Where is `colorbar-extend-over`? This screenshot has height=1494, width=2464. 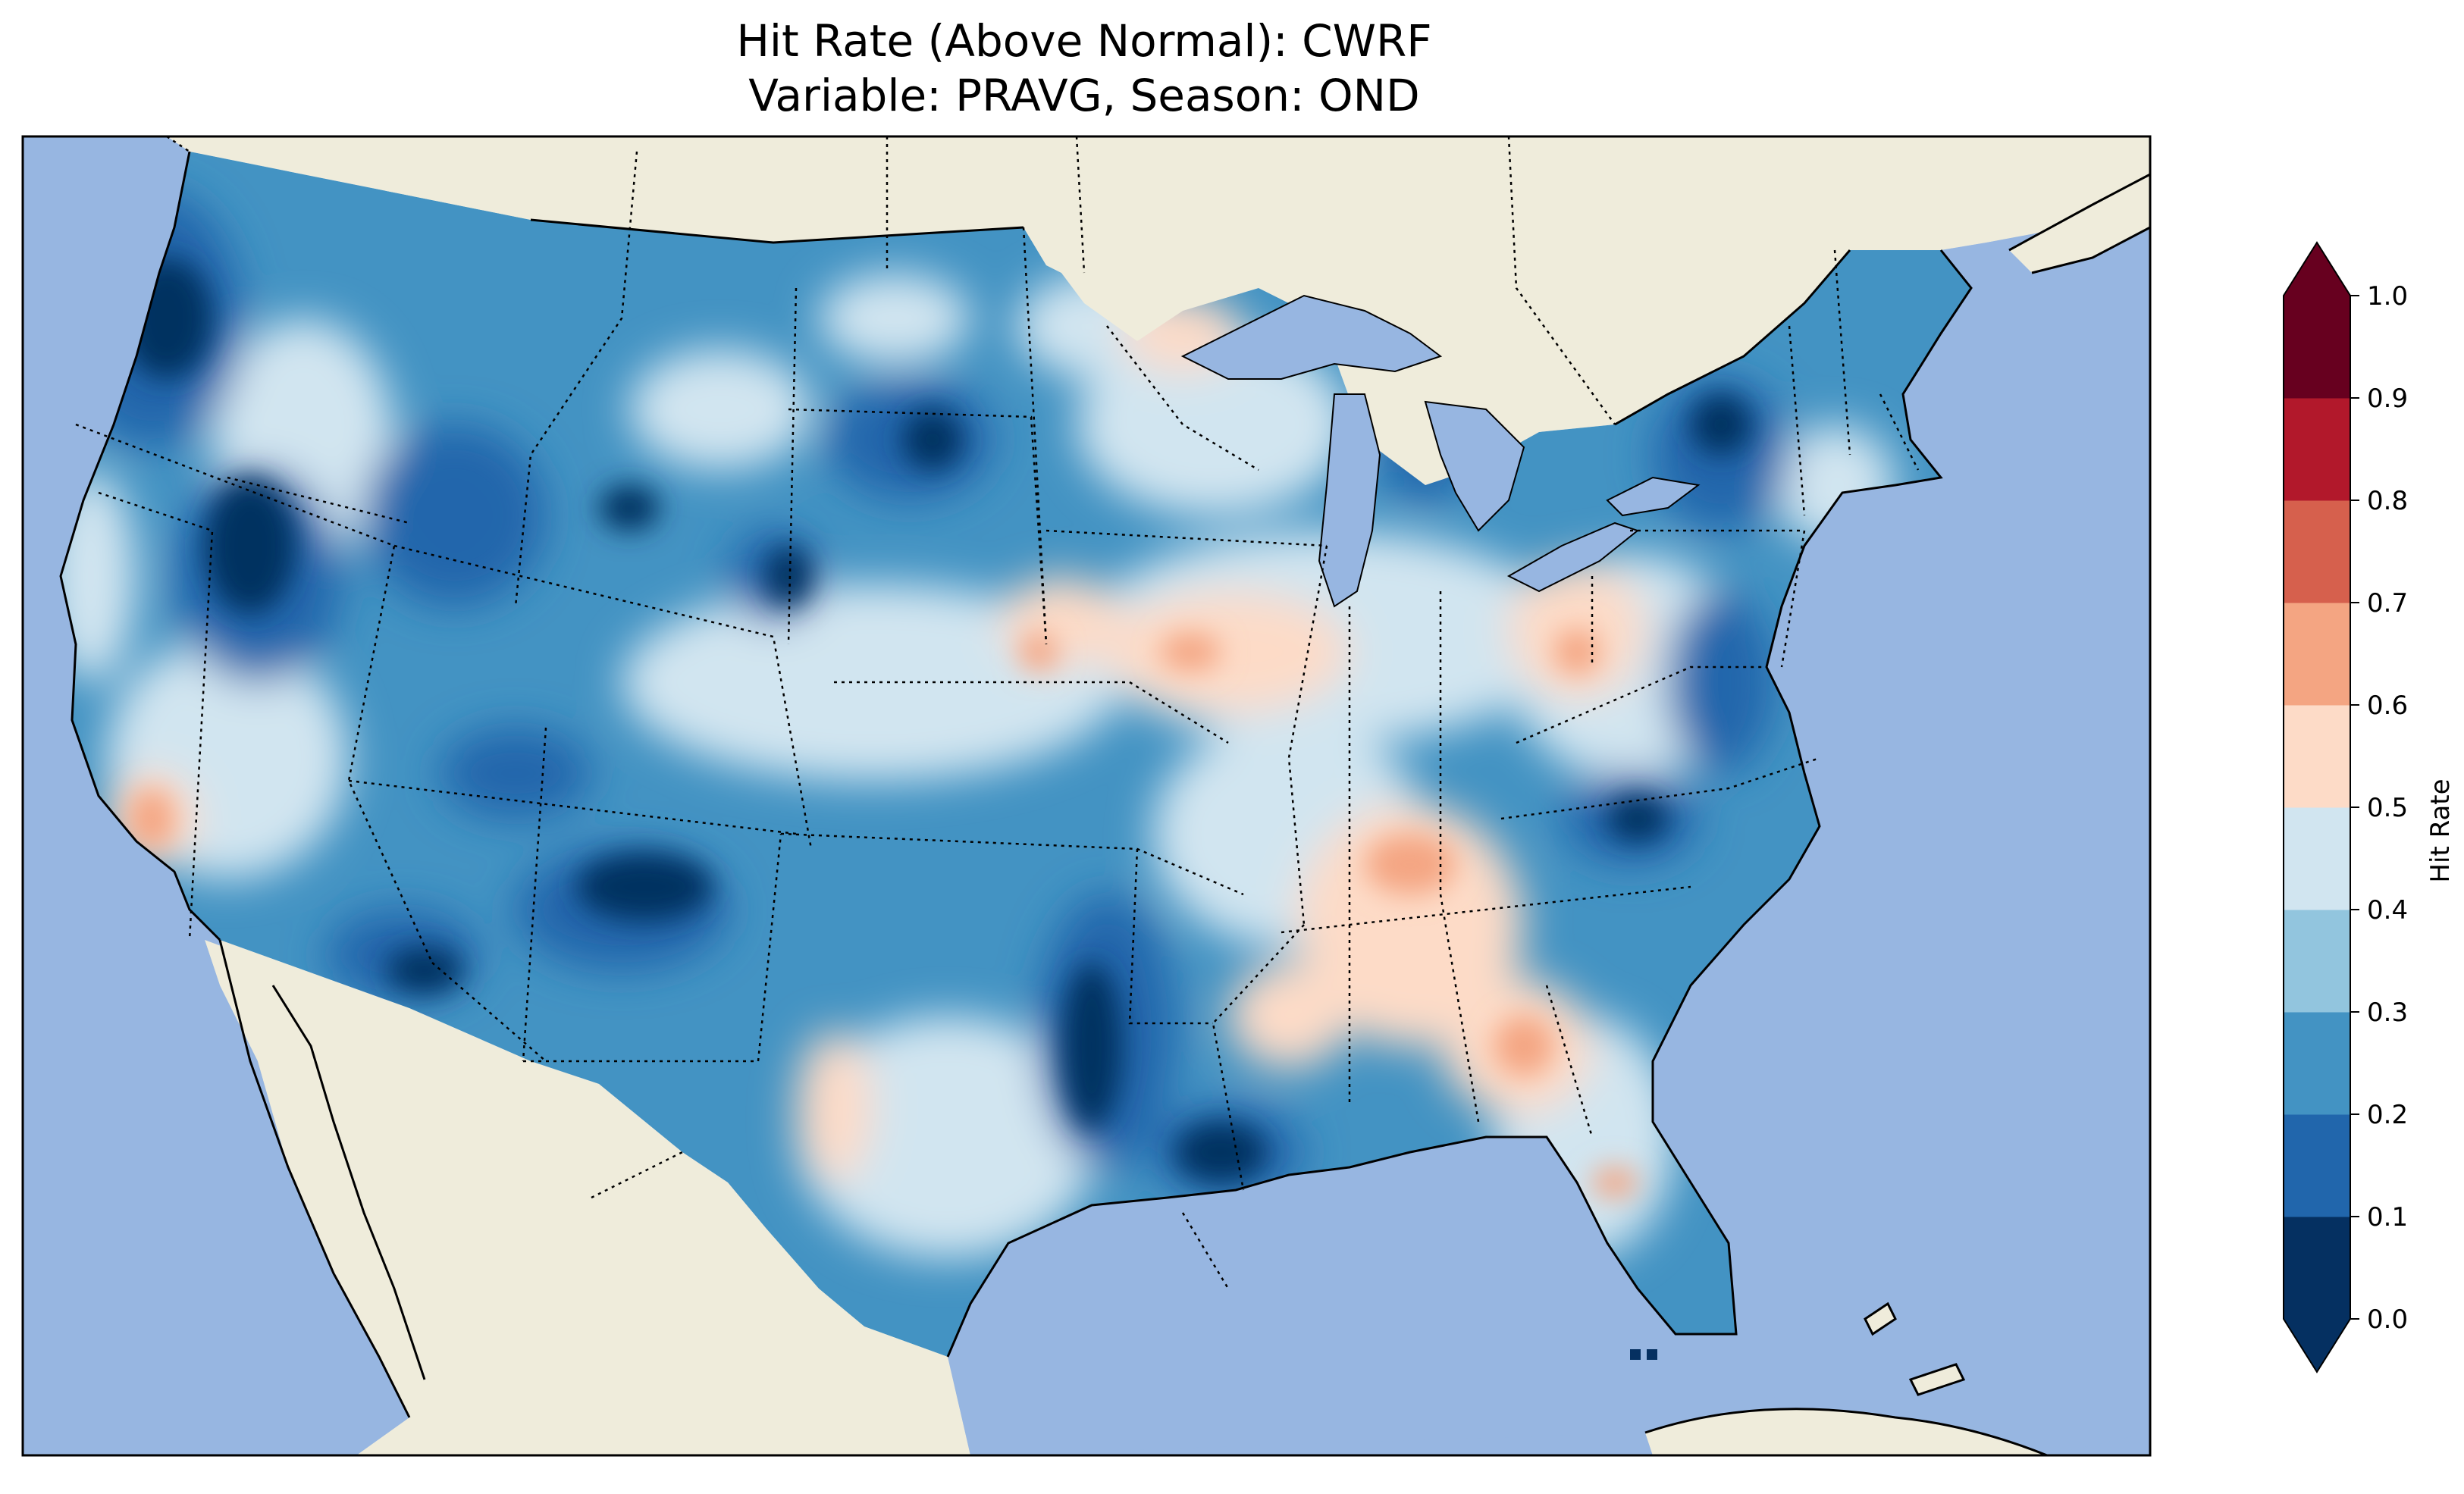
colorbar-extend-over is located at coordinates (2317, 269).